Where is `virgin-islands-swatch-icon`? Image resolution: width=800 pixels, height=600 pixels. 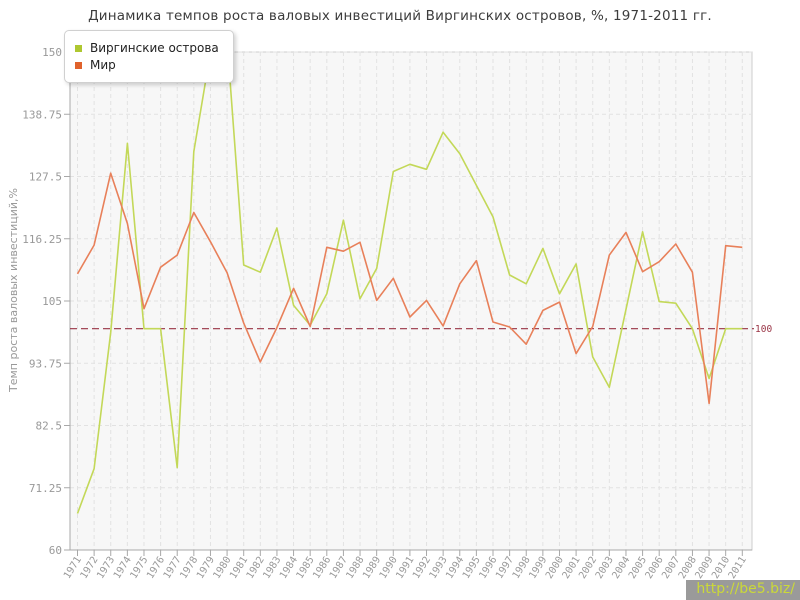
virgin-islands-swatch-icon is located at coordinates (78, 48).